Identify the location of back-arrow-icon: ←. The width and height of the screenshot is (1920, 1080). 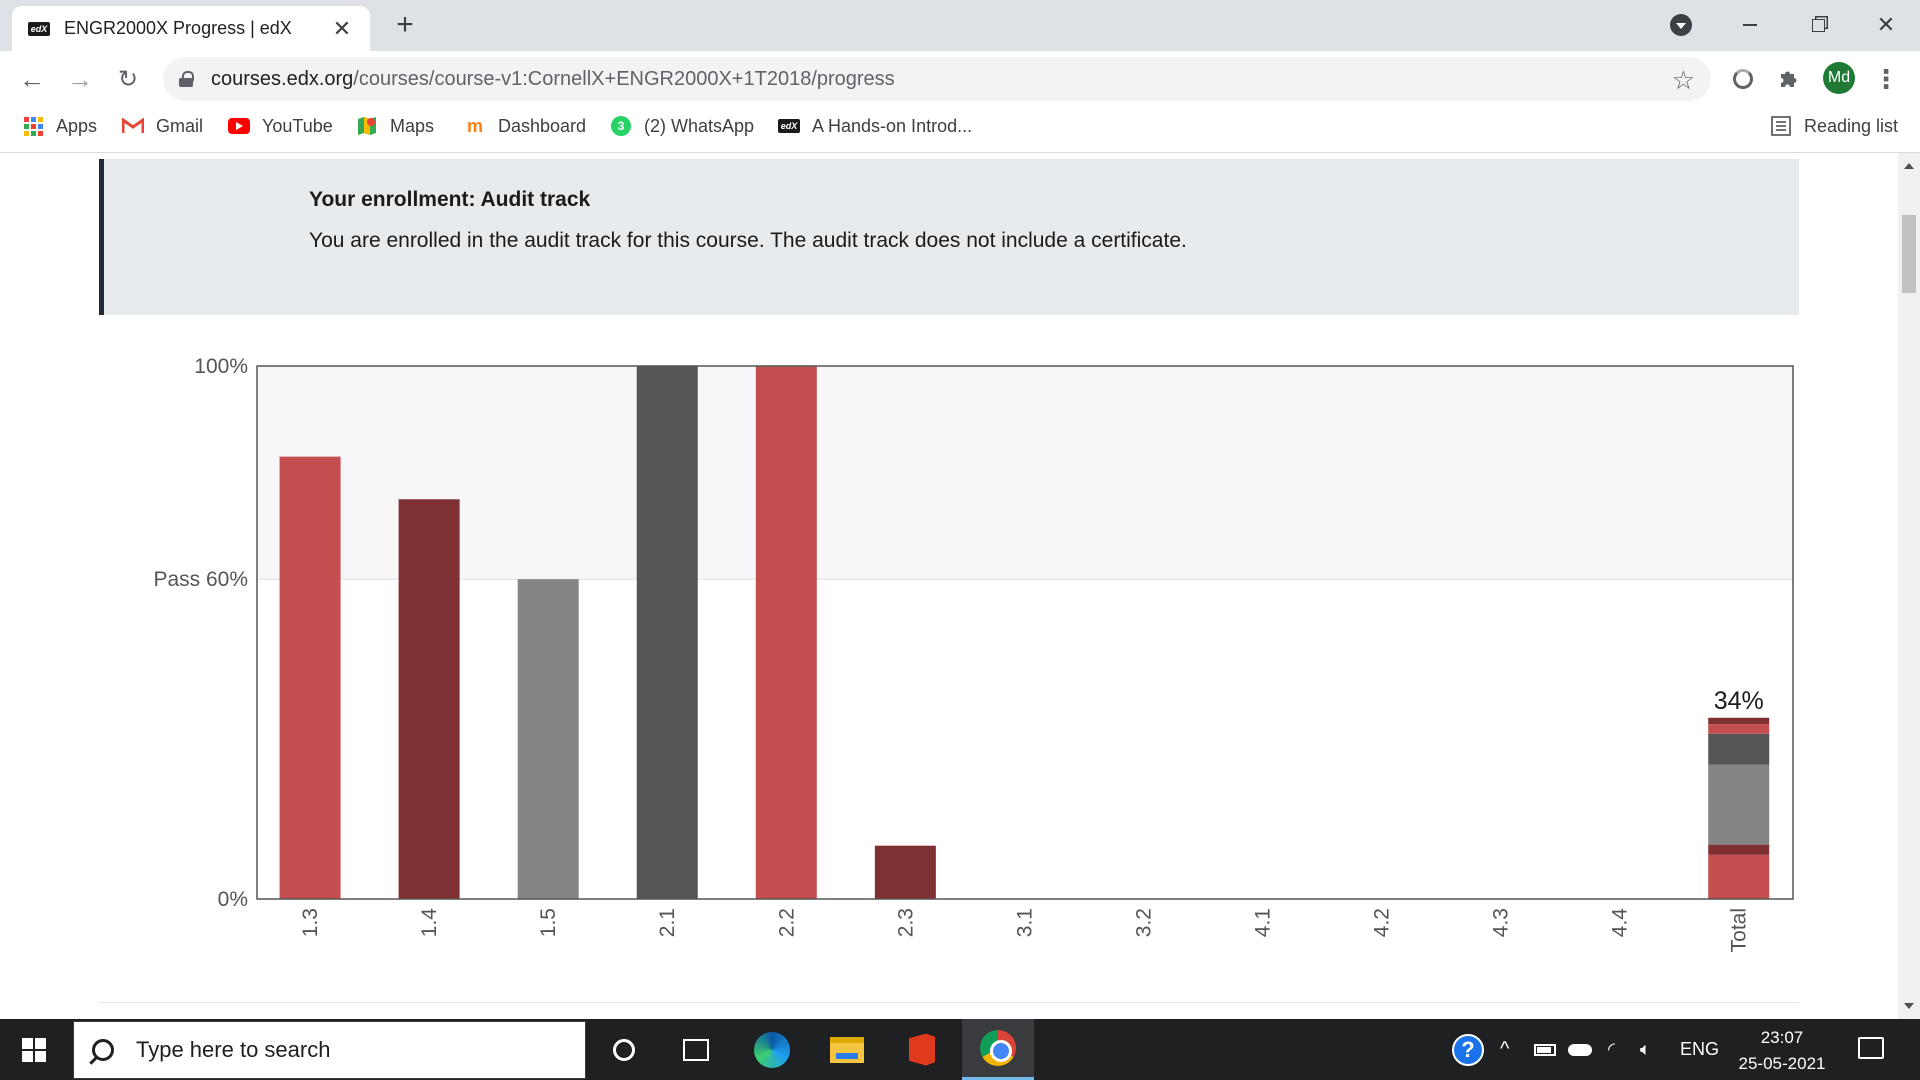
(32, 78).